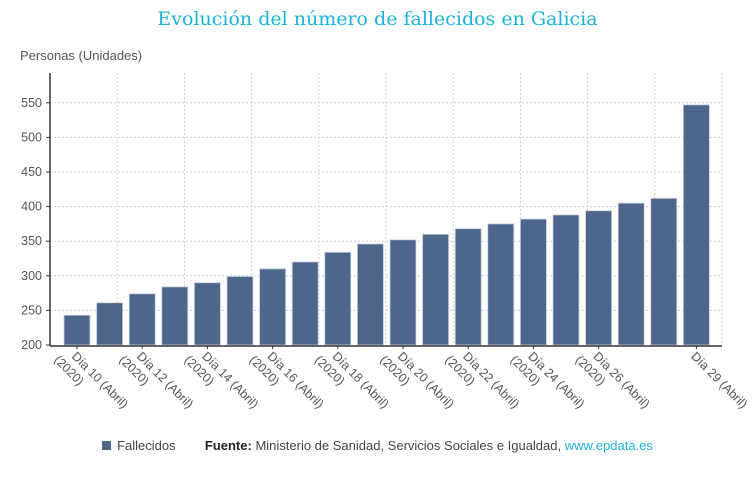  Describe the element at coordinates (31, 345) in the screenshot. I see `y-tick-label: 200` at that location.